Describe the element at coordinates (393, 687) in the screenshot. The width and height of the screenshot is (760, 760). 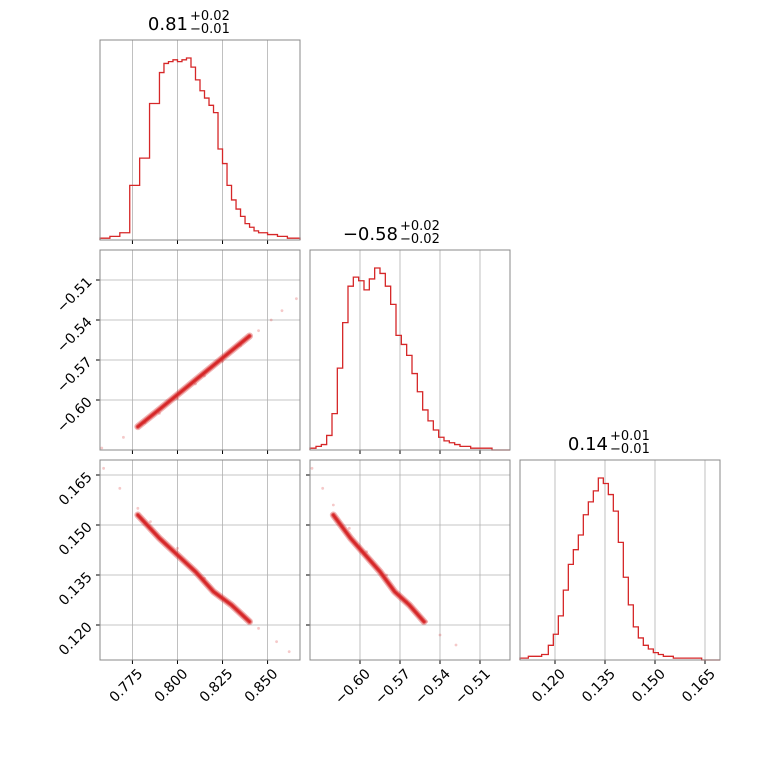
I see `x-tick-label: −0.57` at that location.